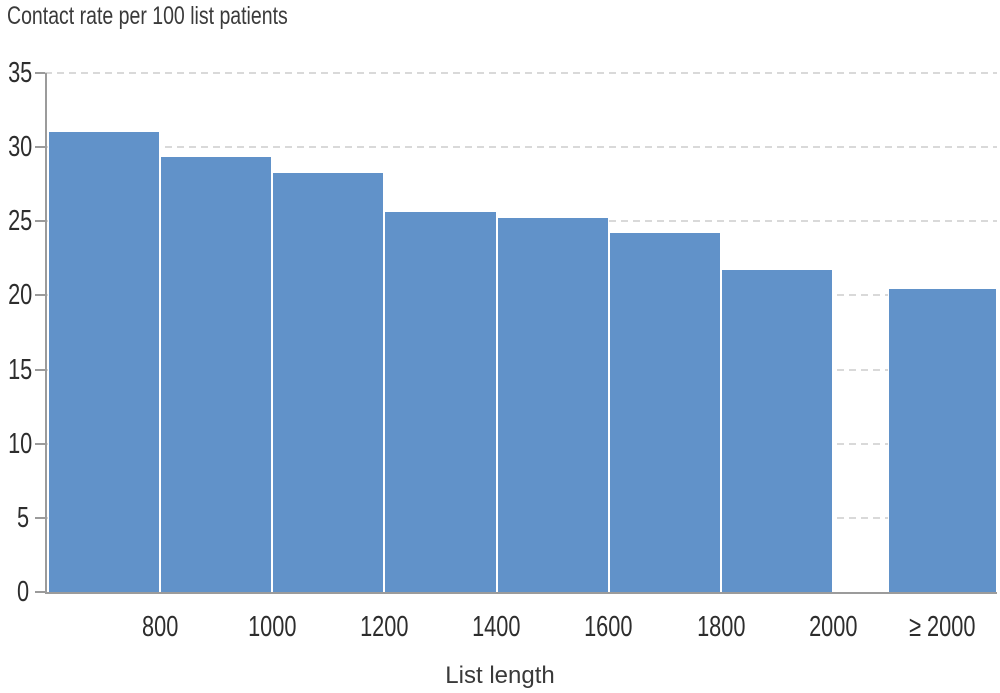 This screenshot has width=1000, height=693. What do you see at coordinates (20, 443) in the screenshot?
I see `y-axis-tick-label-text: 10` at bounding box center [20, 443].